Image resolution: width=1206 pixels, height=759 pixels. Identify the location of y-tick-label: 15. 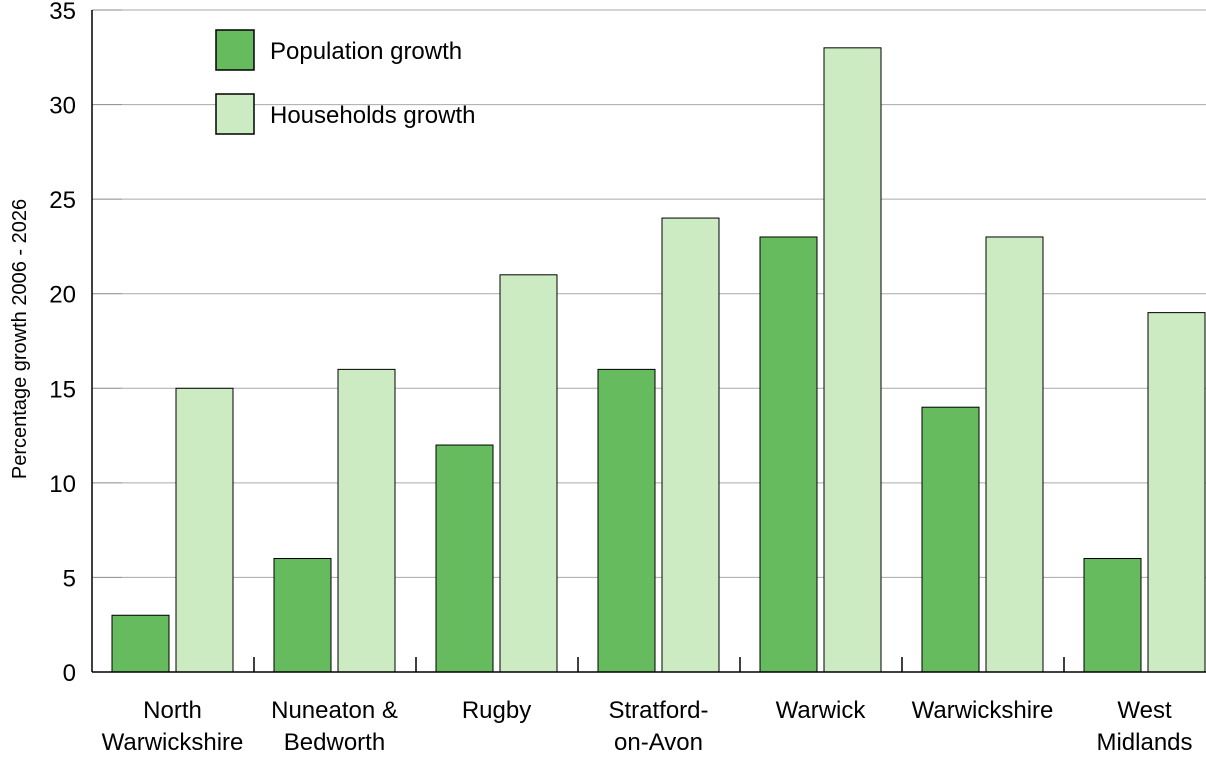
(62, 389).